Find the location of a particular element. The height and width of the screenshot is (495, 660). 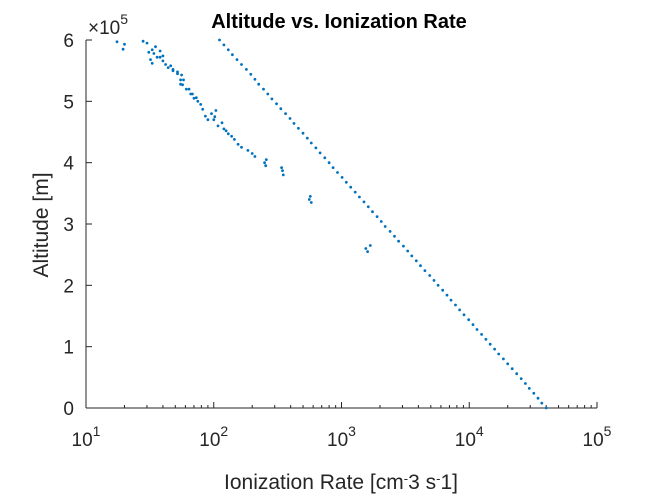

y-tick-label: 5 is located at coordinates (68, 102).